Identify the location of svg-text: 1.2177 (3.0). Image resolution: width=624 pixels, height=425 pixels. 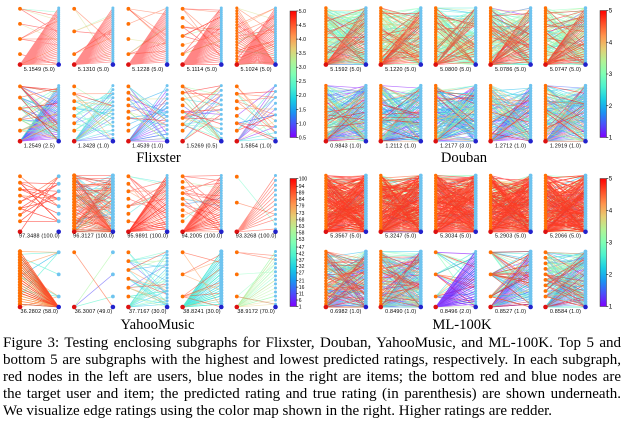
(455, 147).